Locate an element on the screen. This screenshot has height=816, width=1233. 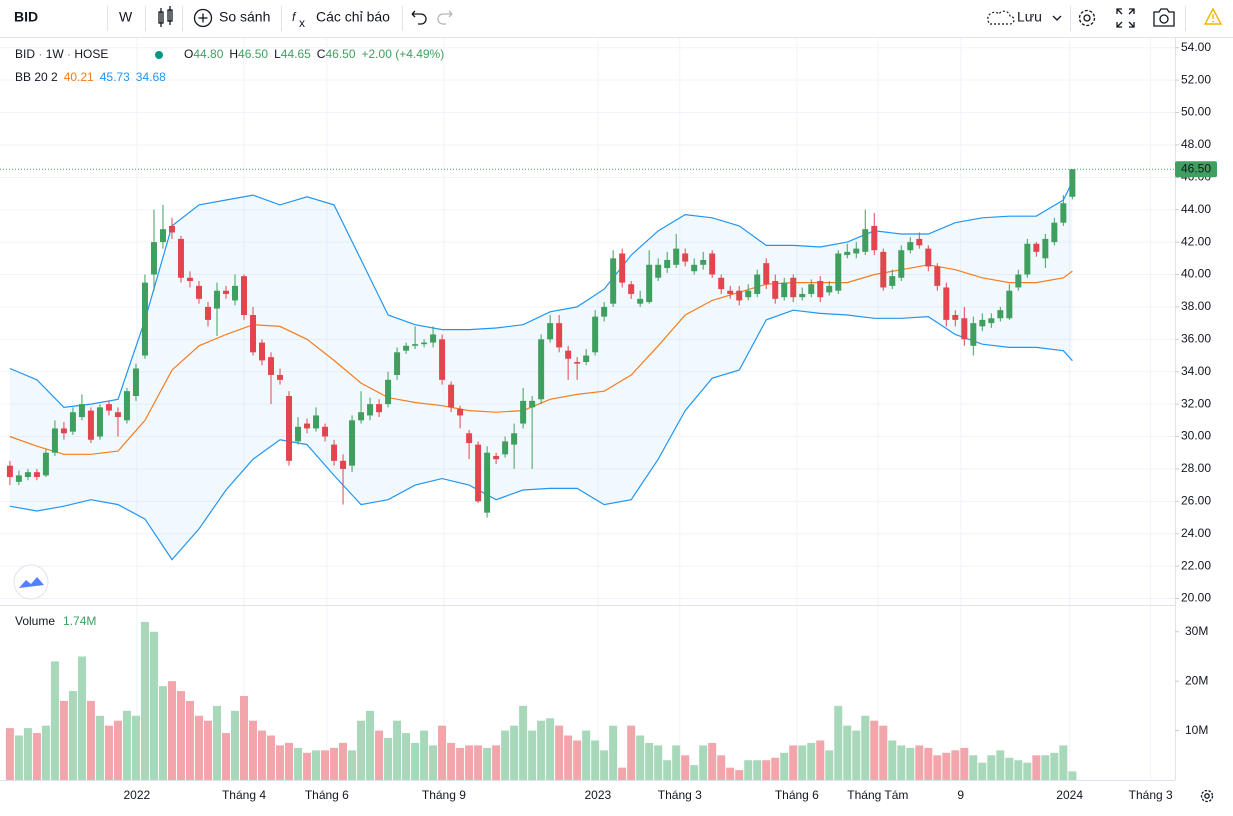
y-tick-label: 24.00 is located at coordinates (1196, 533).